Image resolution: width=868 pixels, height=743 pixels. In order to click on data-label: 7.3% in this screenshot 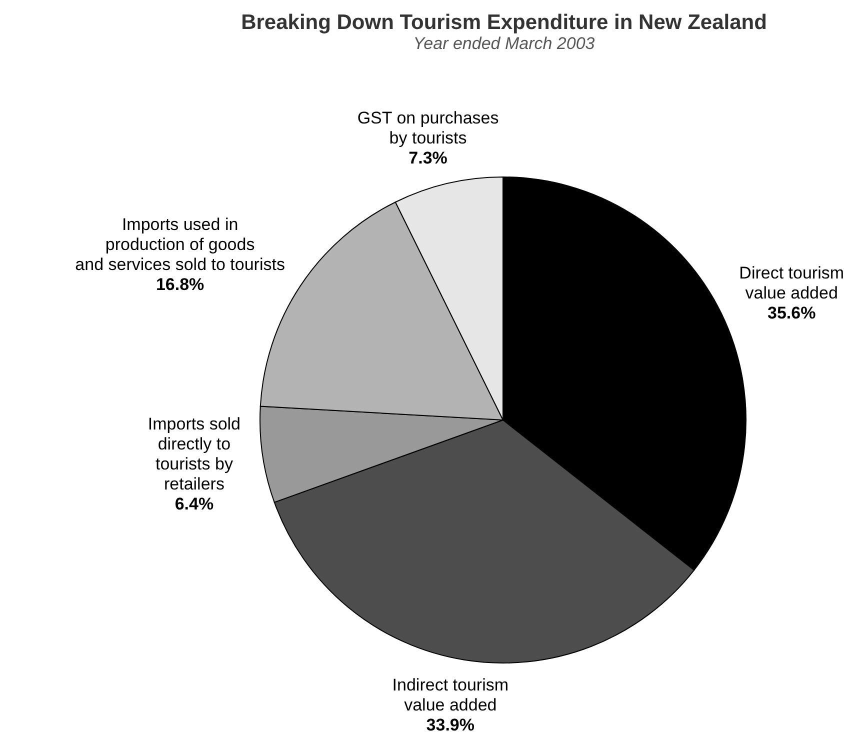, I will do `click(428, 158)`.